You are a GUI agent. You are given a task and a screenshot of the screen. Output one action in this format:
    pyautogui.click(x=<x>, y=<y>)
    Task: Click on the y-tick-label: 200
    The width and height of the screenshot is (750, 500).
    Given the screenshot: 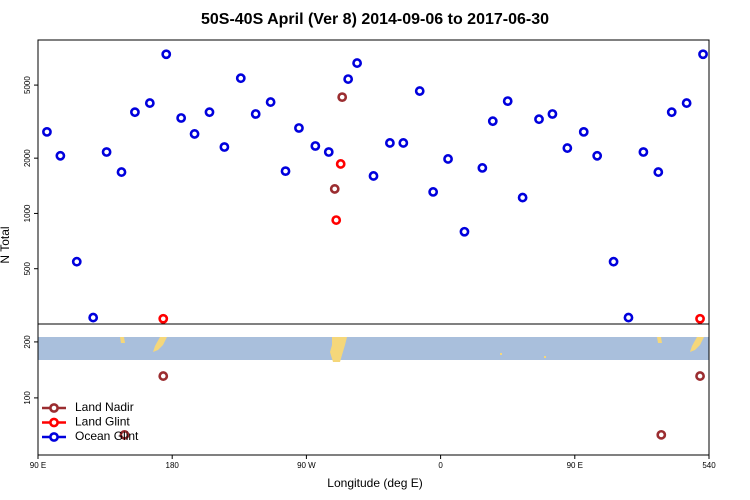 What is the action you would take?
    pyautogui.click(x=27, y=342)
    